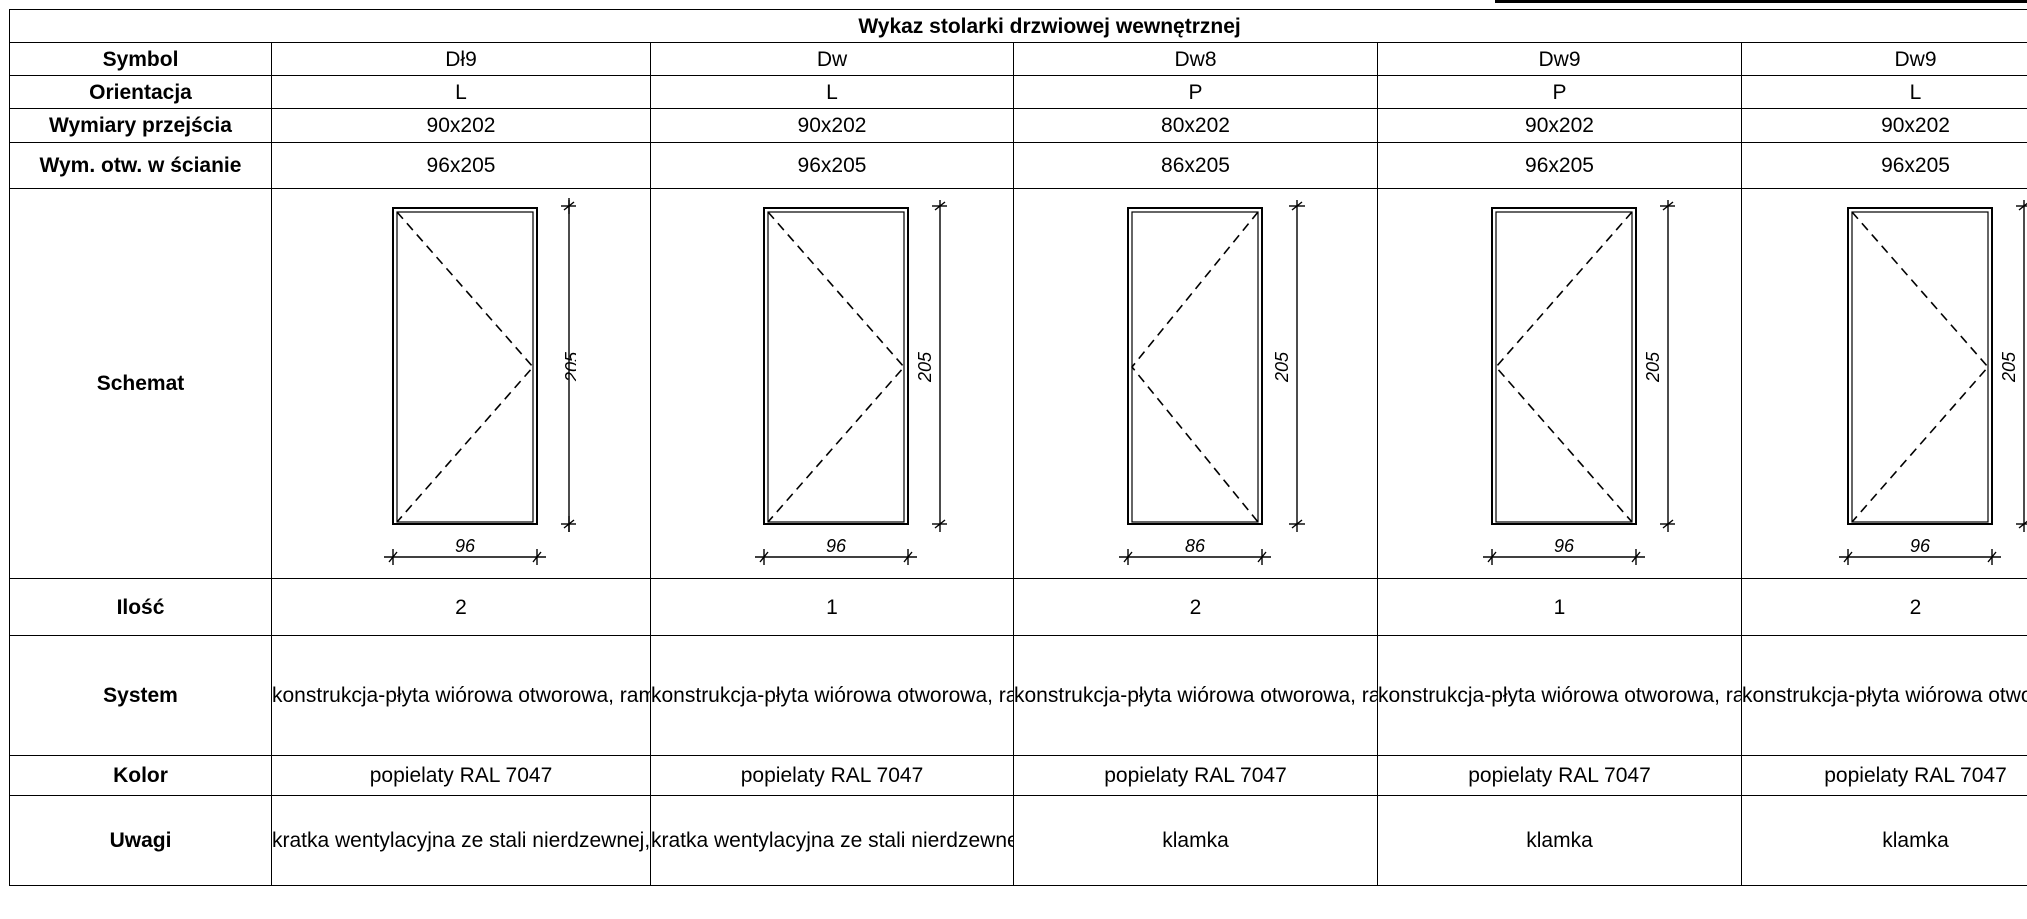 The image size is (2027, 919). I want to click on label-symbol: Symbol, so click(140, 59).